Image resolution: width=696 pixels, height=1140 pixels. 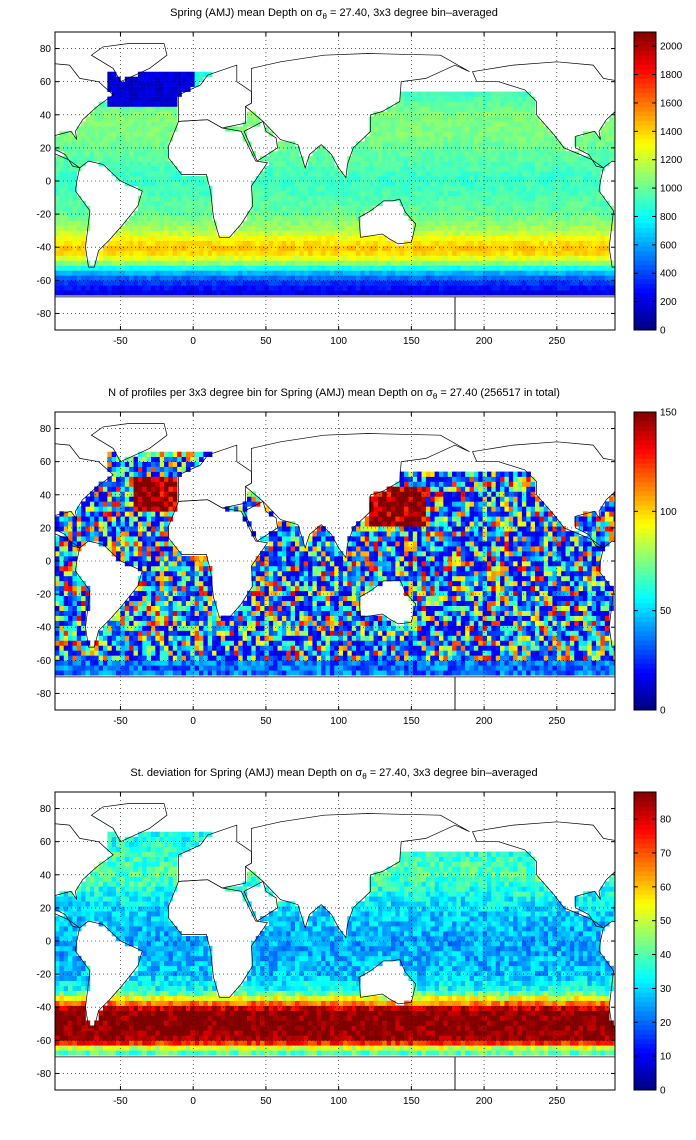 I want to click on colorbar-tick-label: 2000, so click(x=671, y=47).